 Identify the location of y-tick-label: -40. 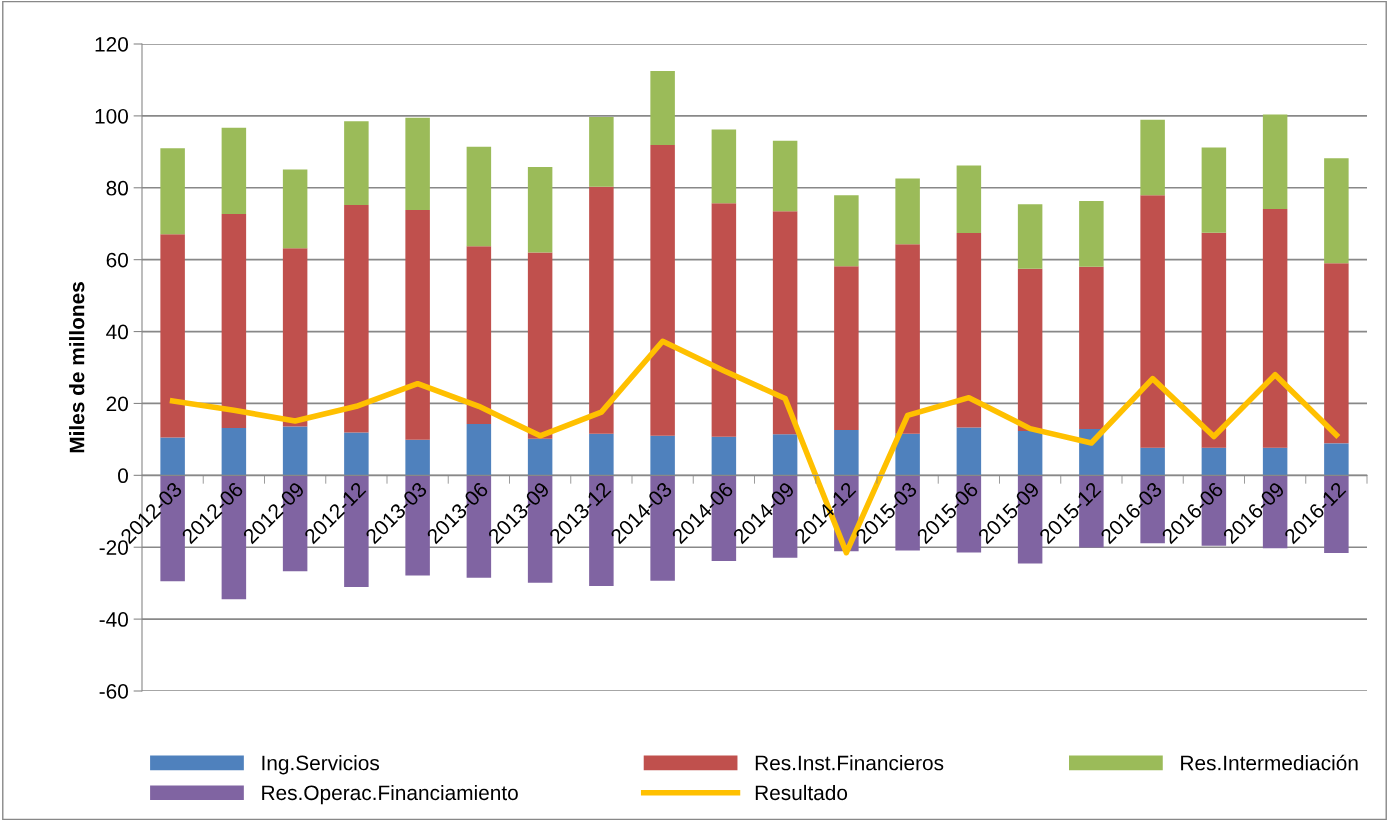
(113, 619).